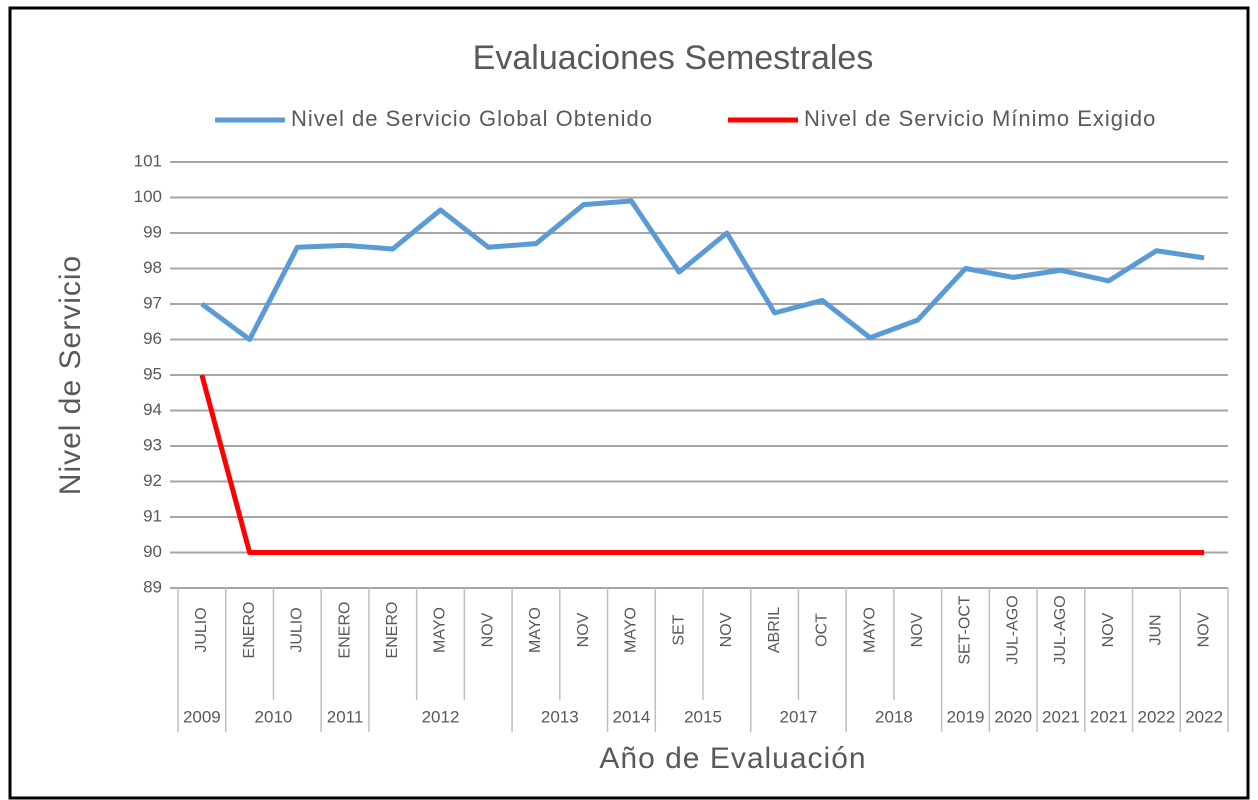 This screenshot has height=800, width=1258. I want to click on legend-label: Nivel de Servicio Mínimo Exigido, so click(980, 118).